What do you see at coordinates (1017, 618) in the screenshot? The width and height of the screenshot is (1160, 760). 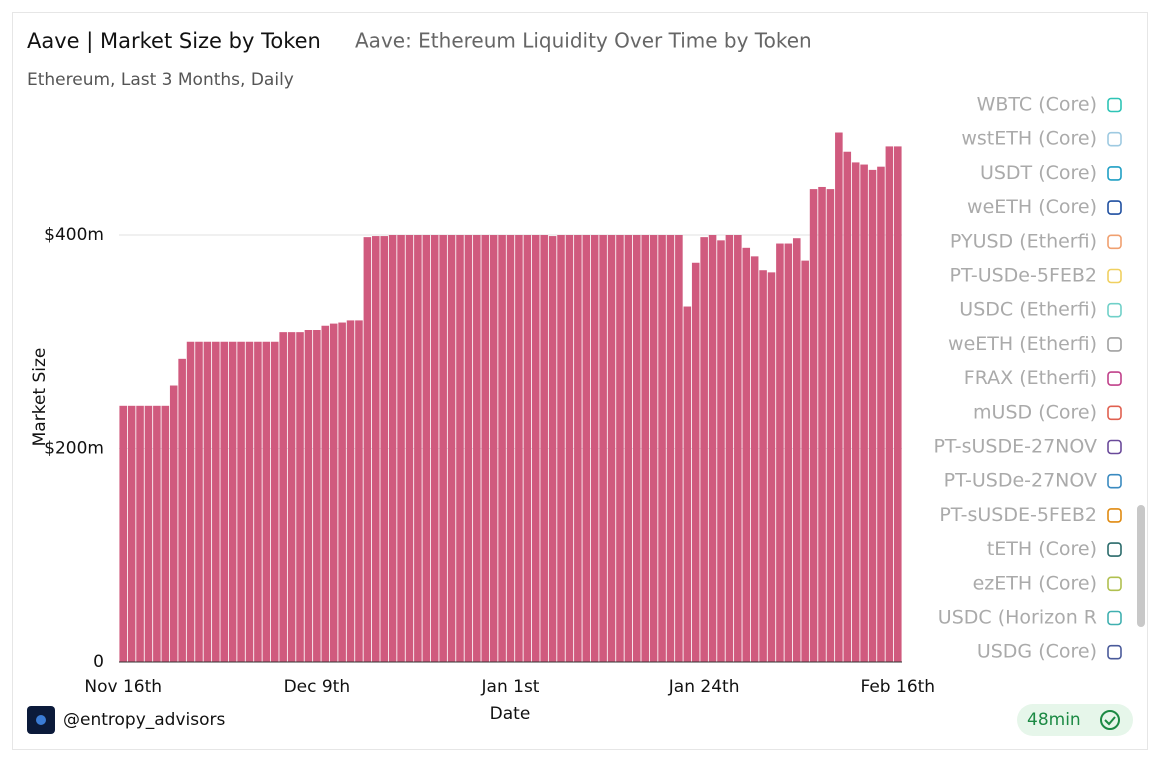 I see `legend-label: USDC (Horizon R` at bounding box center [1017, 618].